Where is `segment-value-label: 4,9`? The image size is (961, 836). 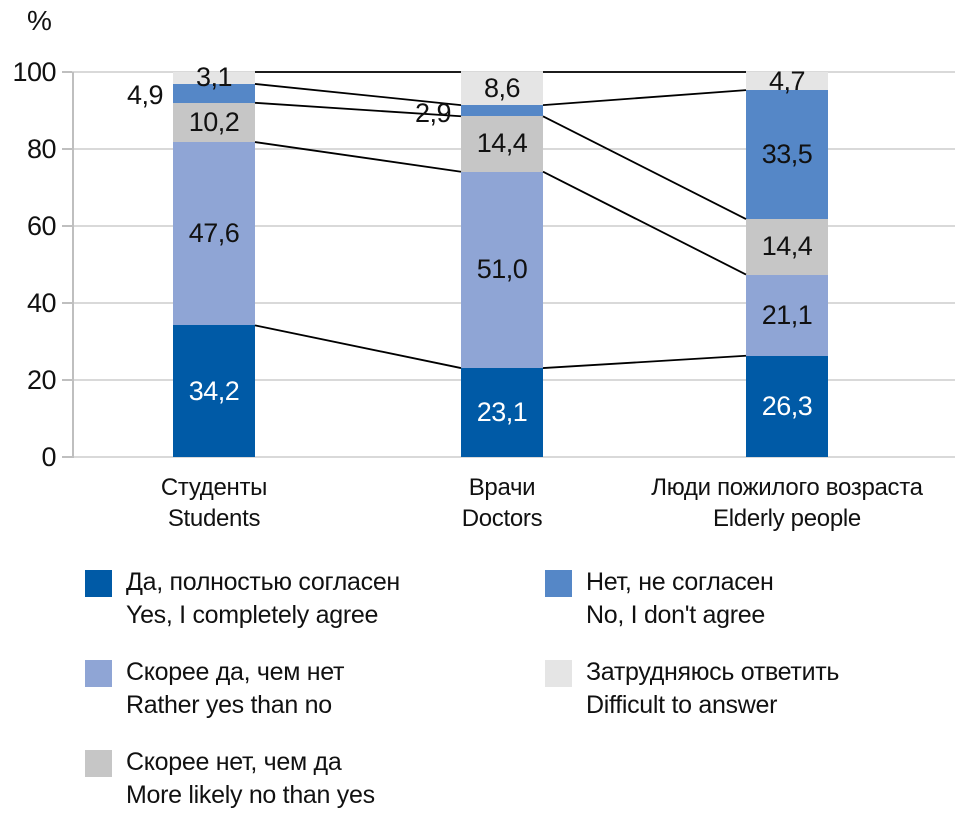 segment-value-label: 4,9 is located at coordinates (145, 95).